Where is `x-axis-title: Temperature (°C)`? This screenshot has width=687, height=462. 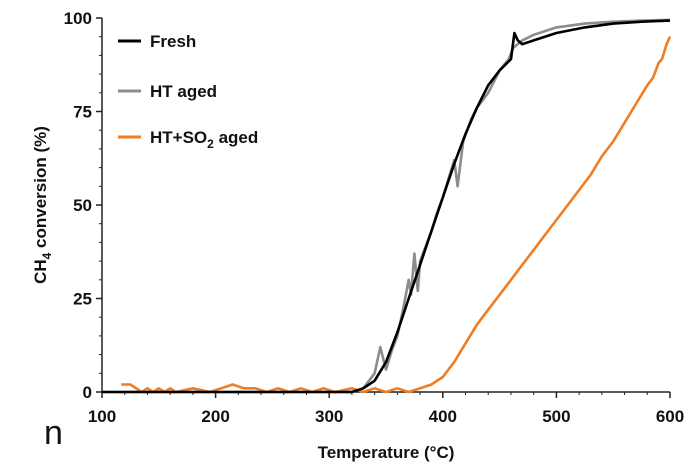
x-axis-title: Temperature (°C) is located at coordinates (386, 452).